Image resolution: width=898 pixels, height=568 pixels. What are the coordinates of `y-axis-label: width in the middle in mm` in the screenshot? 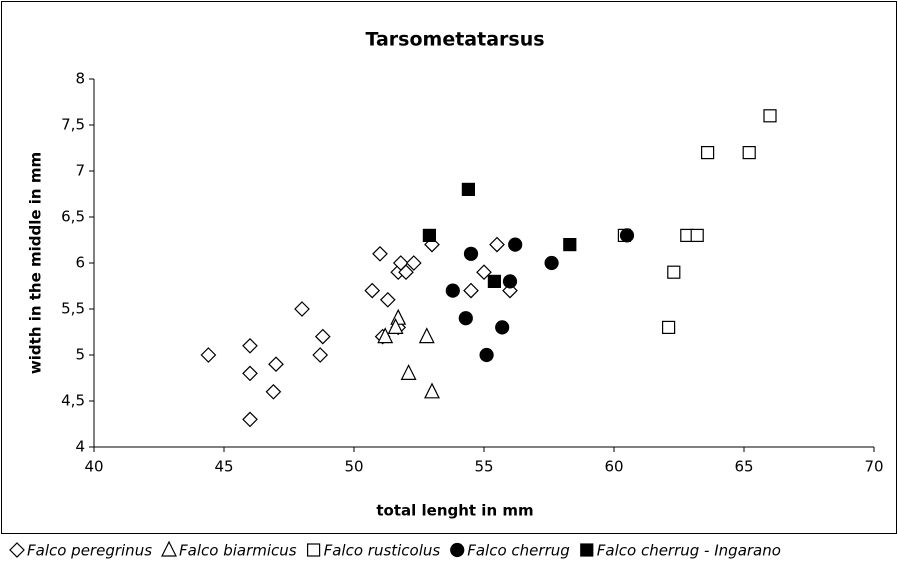 It's located at (36, 263).